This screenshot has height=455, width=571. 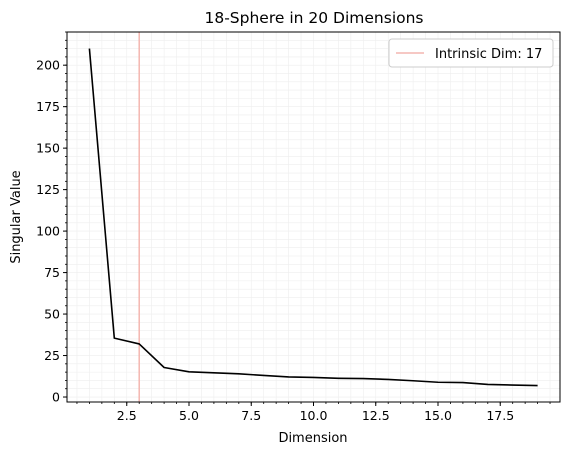 What do you see at coordinates (438, 415) in the screenshot?
I see `x-tick-label: 15.0` at bounding box center [438, 415].